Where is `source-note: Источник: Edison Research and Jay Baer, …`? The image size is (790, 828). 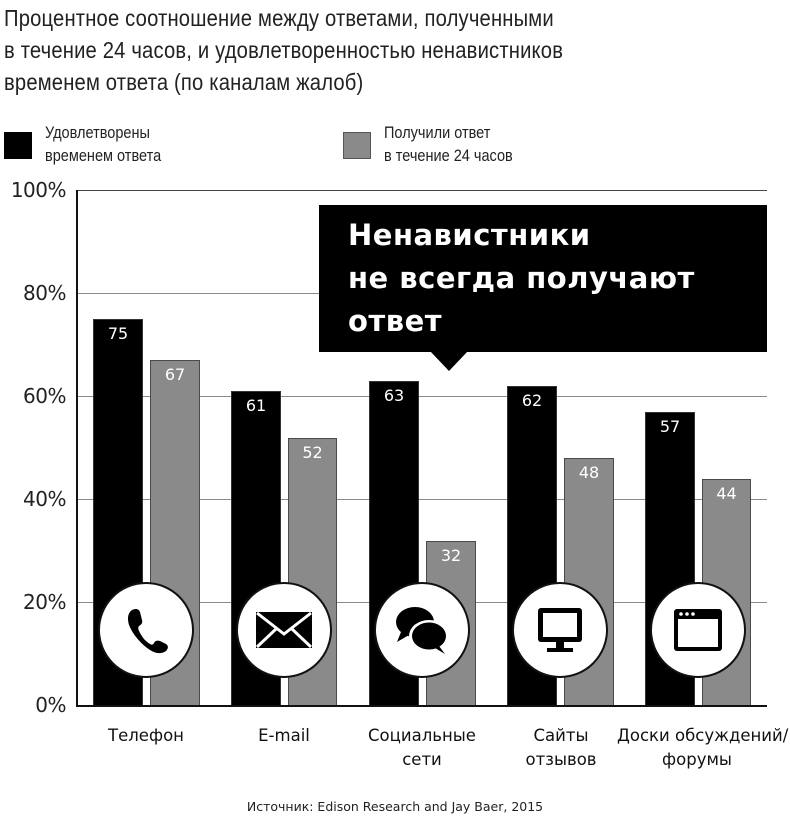 source-note: Источник: Edison Research and Jay Baer, … is located at coordinates (395, 806).